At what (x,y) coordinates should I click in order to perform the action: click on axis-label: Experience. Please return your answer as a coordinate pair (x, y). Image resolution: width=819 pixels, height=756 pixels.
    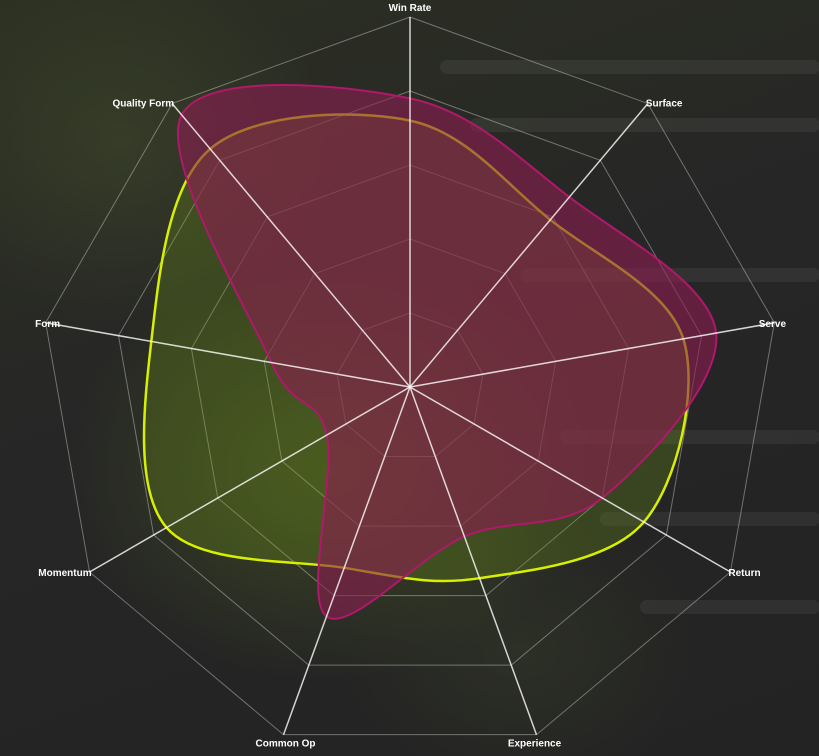
    Looking at the image, I should click on (535, 744).